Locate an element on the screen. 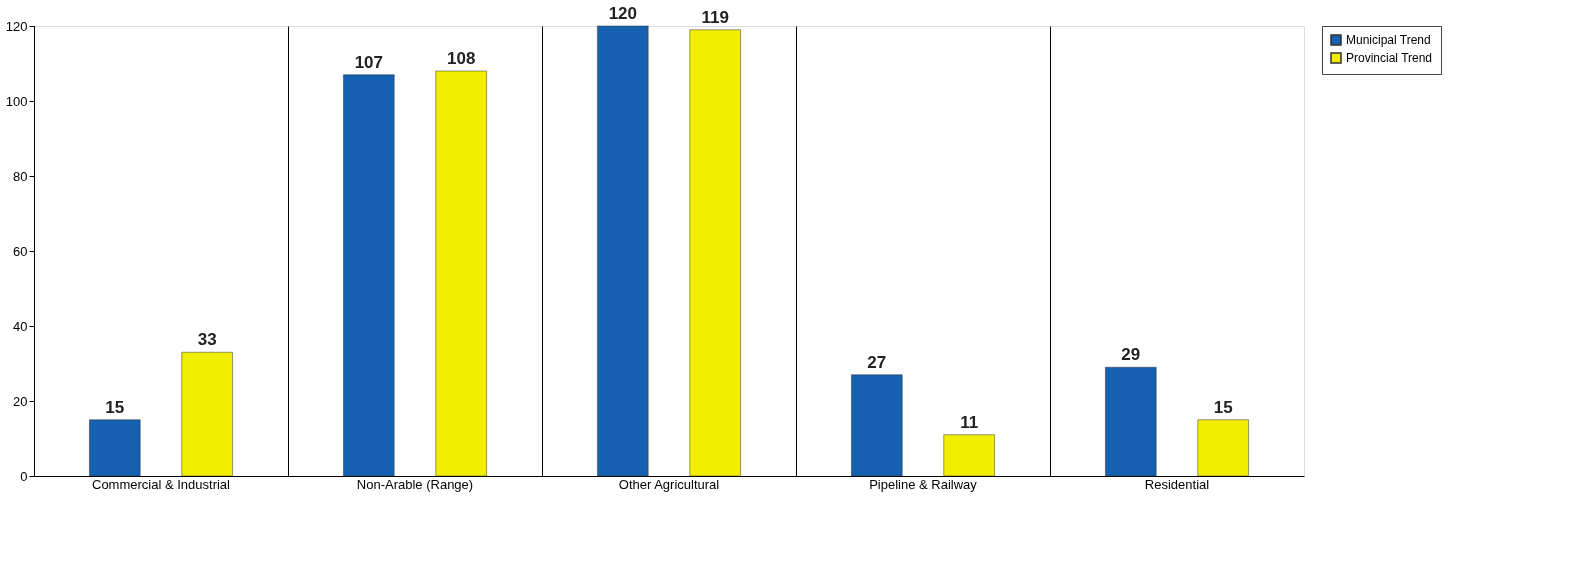 The height and width of the screenshot is (569, 1583). legend-label: Municipal Trend is located at coordinates (1388, 40).